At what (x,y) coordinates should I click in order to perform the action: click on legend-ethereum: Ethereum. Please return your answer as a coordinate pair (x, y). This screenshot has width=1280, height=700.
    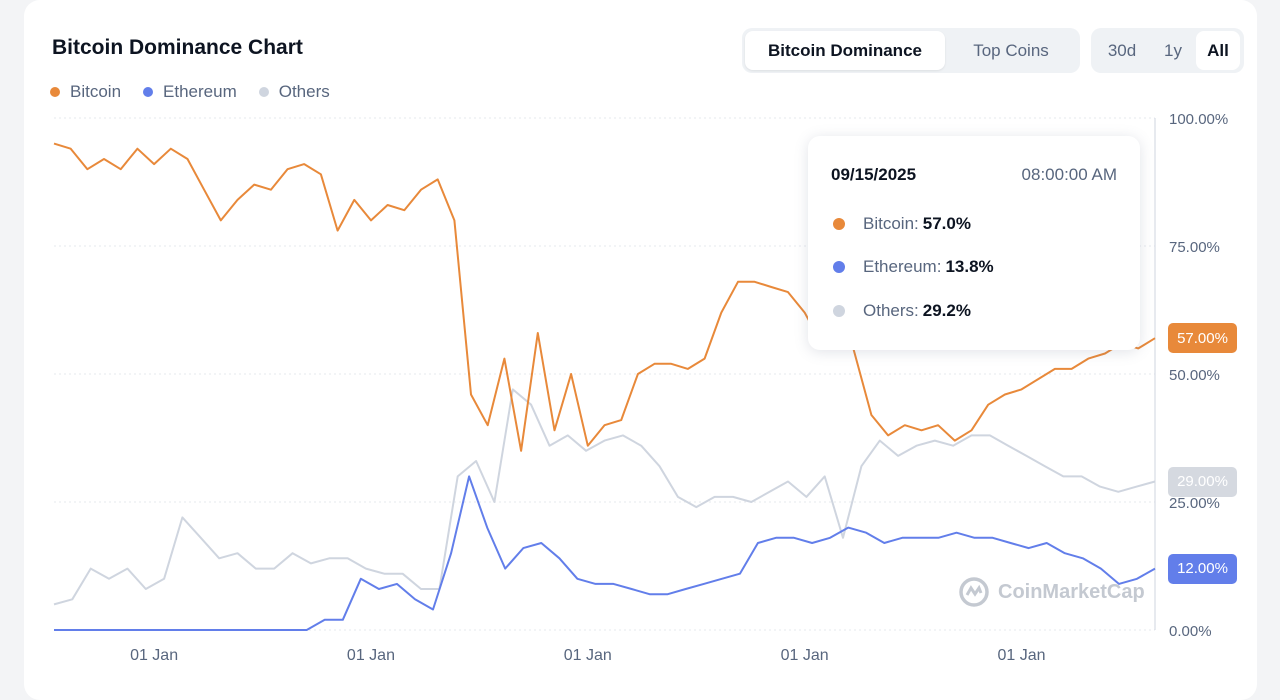
    Looking at the image, I should click on (190, 92).